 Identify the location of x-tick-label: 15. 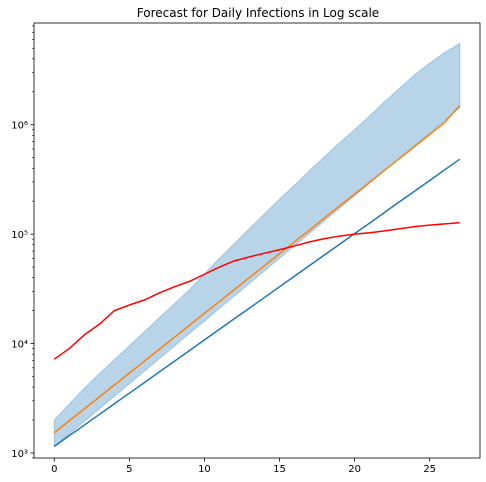
(279, 469).